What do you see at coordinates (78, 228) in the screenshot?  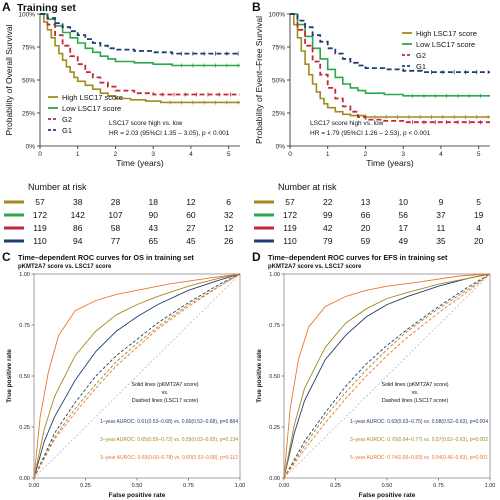 I see `risk-cell: 86` at bounding box center [78, 228].